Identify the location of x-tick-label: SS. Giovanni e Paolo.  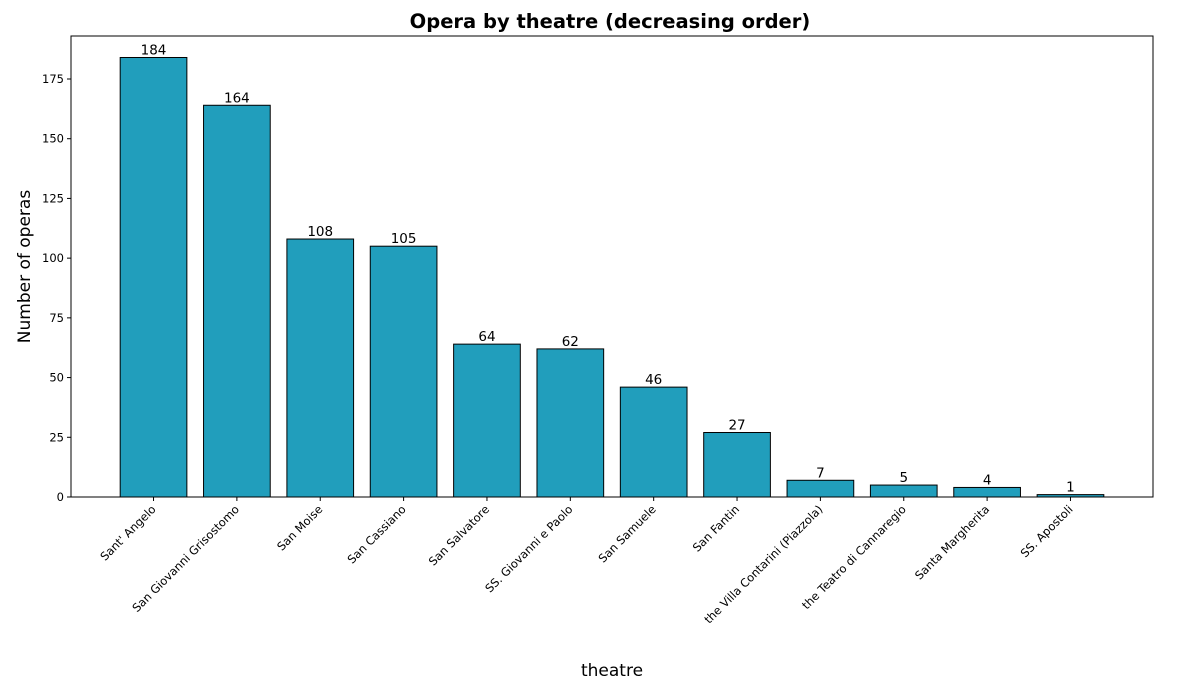
(528, 548).